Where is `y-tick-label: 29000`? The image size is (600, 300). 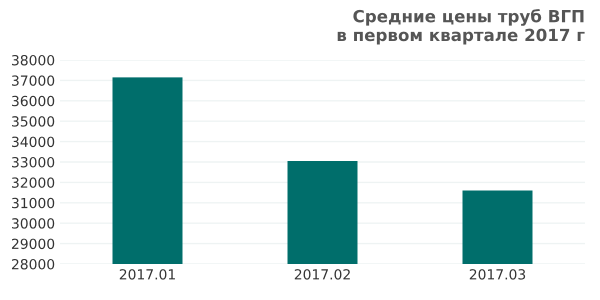 y-tick-label: 29000 is located at coordinates (33, 244).